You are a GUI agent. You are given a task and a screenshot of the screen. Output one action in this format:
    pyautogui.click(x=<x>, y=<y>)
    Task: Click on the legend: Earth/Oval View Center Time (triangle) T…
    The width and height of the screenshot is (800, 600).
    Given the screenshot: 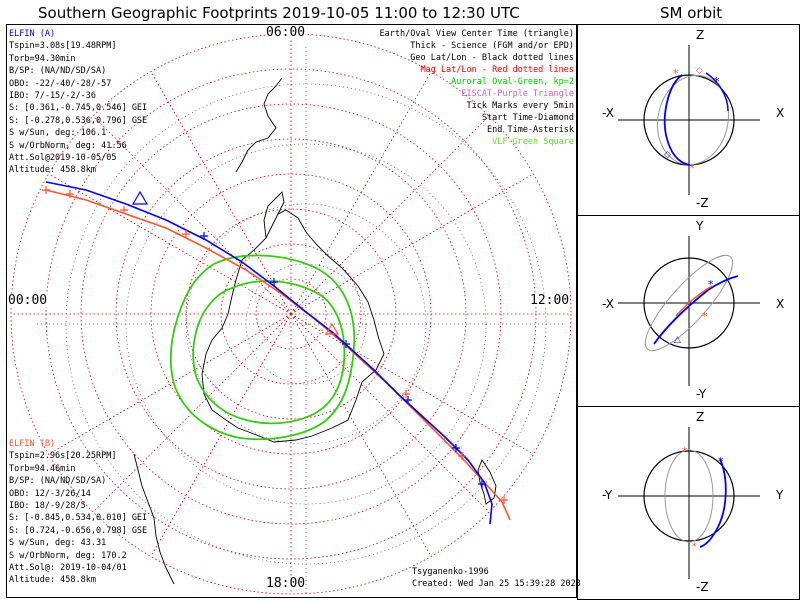 What is the action you would take?
    pyautogui.click(x=477, y=88)
    